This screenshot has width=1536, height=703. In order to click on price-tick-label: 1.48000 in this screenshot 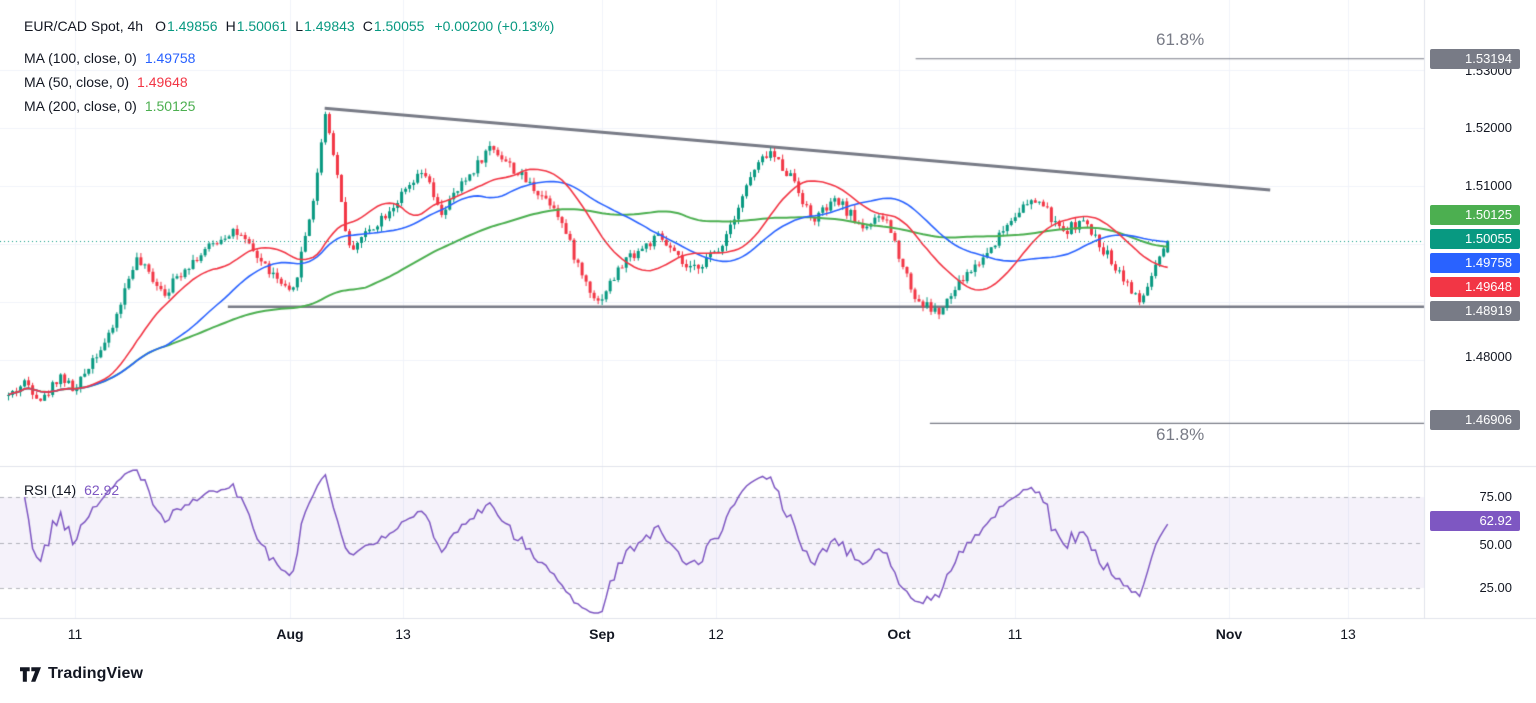, I will do `click(1488, 356)`.